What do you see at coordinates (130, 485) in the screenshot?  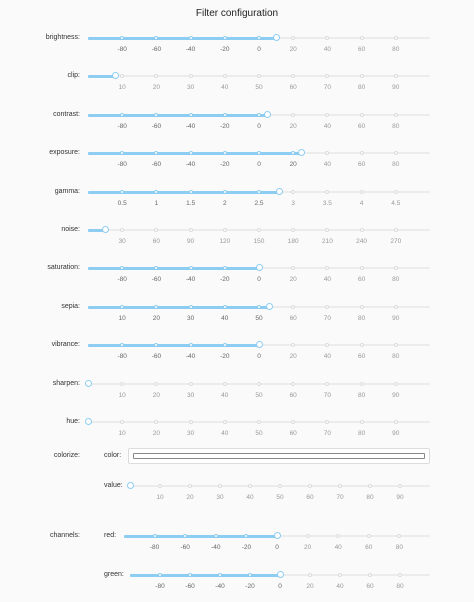 I see `colorize-value-handle` at bounding box center [130, 485].